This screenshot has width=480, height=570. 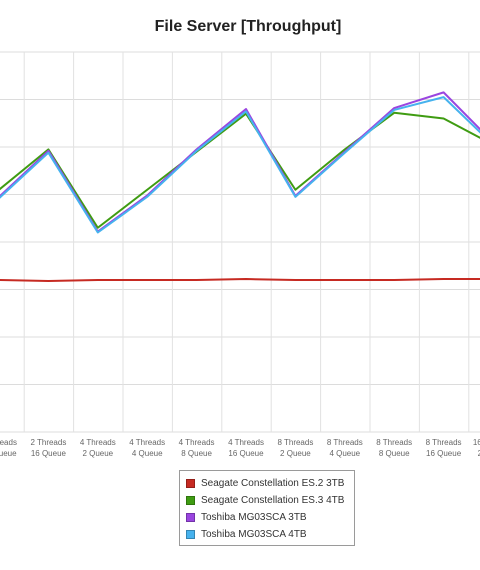 I want to click on legend-label: Toshiba MG03SCA 3TB, so click(x=254, y=517).